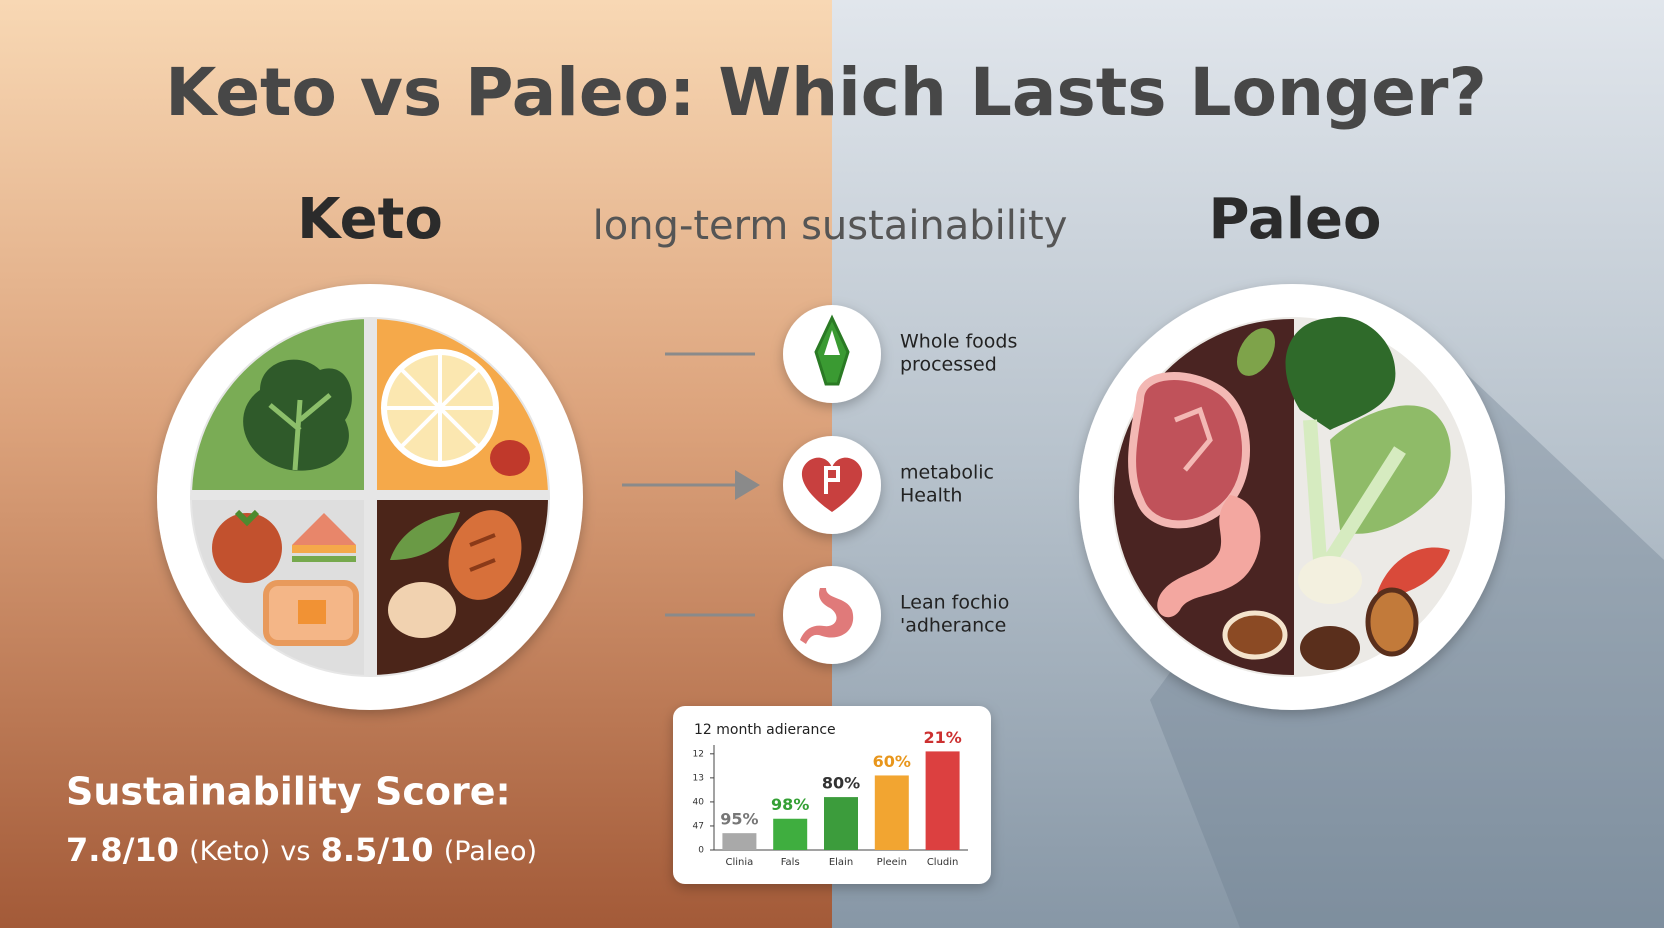 This screenshot has height=928, width=1664. What do you see at coordinates (931, 496) in the screenshot?
I see `item-text: Health` at bounding box center [931, 496].